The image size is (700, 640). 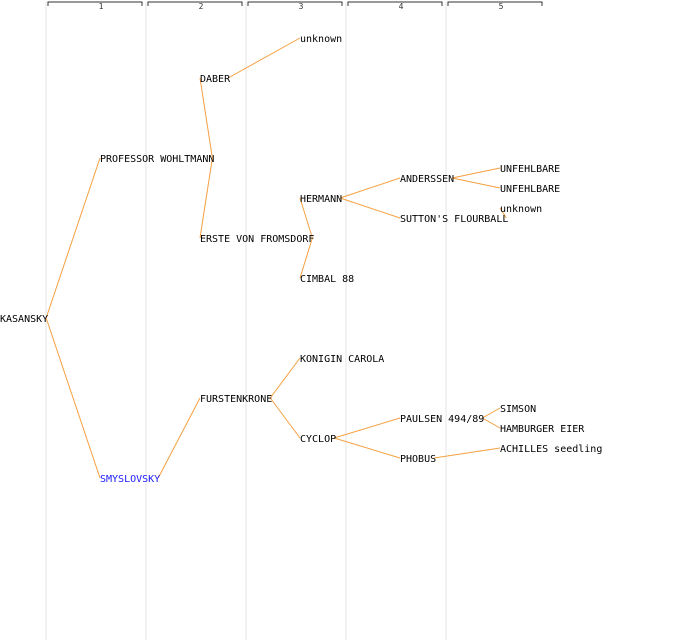 I want to click on link-kasansky-to-smyslovsky, so click(x=73, y=398).